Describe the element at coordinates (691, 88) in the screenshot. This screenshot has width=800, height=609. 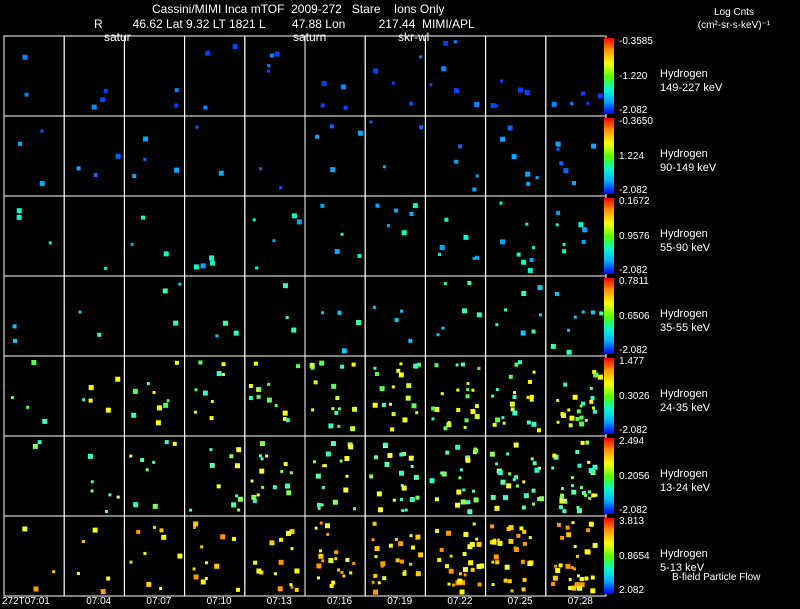
I see `energy-range: 149-227 keV` at that location.